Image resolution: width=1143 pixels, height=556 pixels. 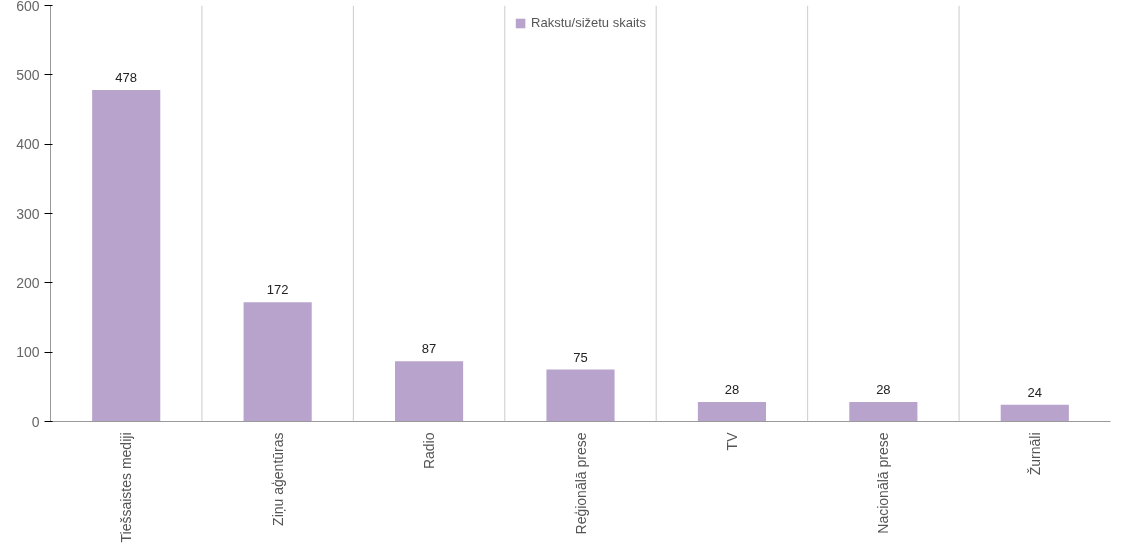 What do you see at coordinates (883, 483) in the screenshot?
I see `x-tick-label: Nacionālā prese` at bounding box center [883, 483].